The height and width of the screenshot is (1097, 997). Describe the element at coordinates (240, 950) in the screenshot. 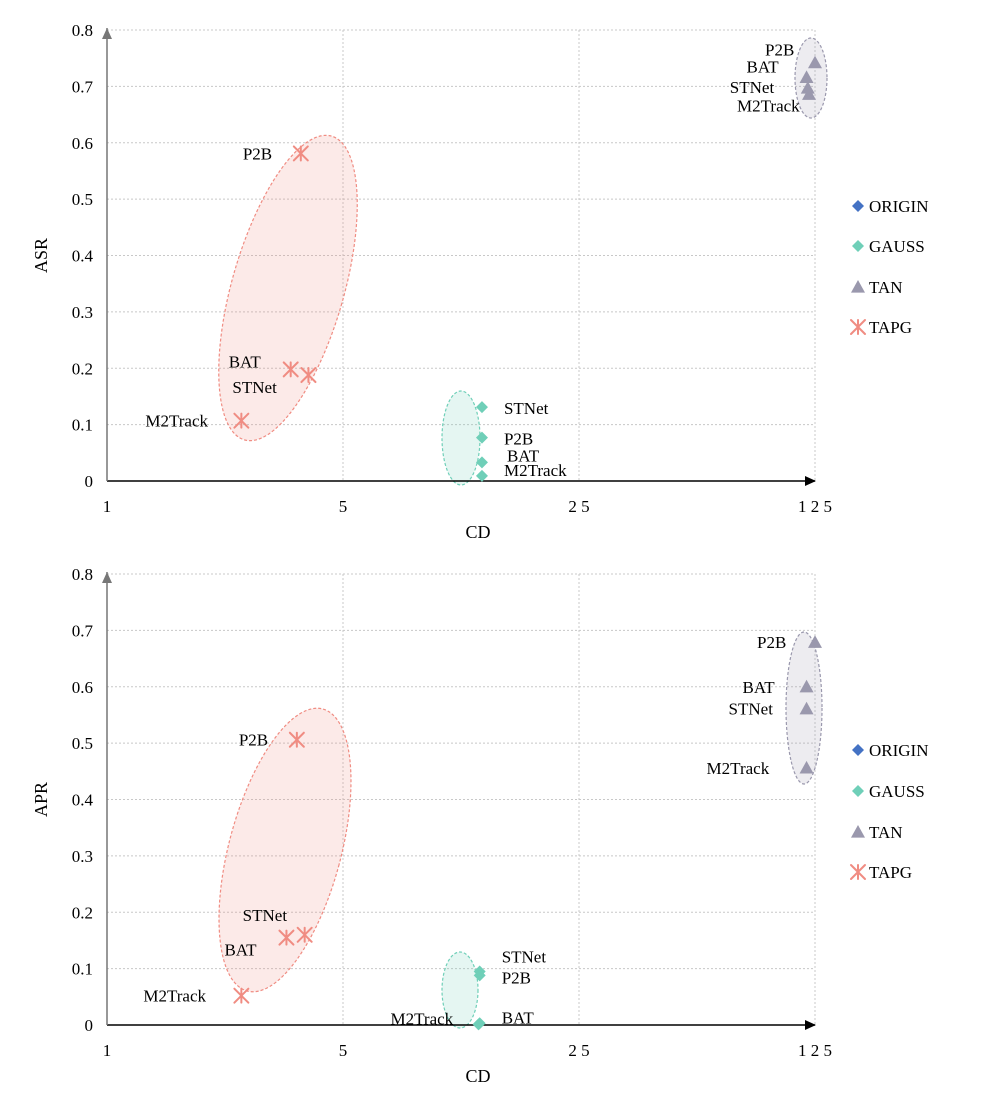

I see `apr-tapg-point-label: BAT` at that location.